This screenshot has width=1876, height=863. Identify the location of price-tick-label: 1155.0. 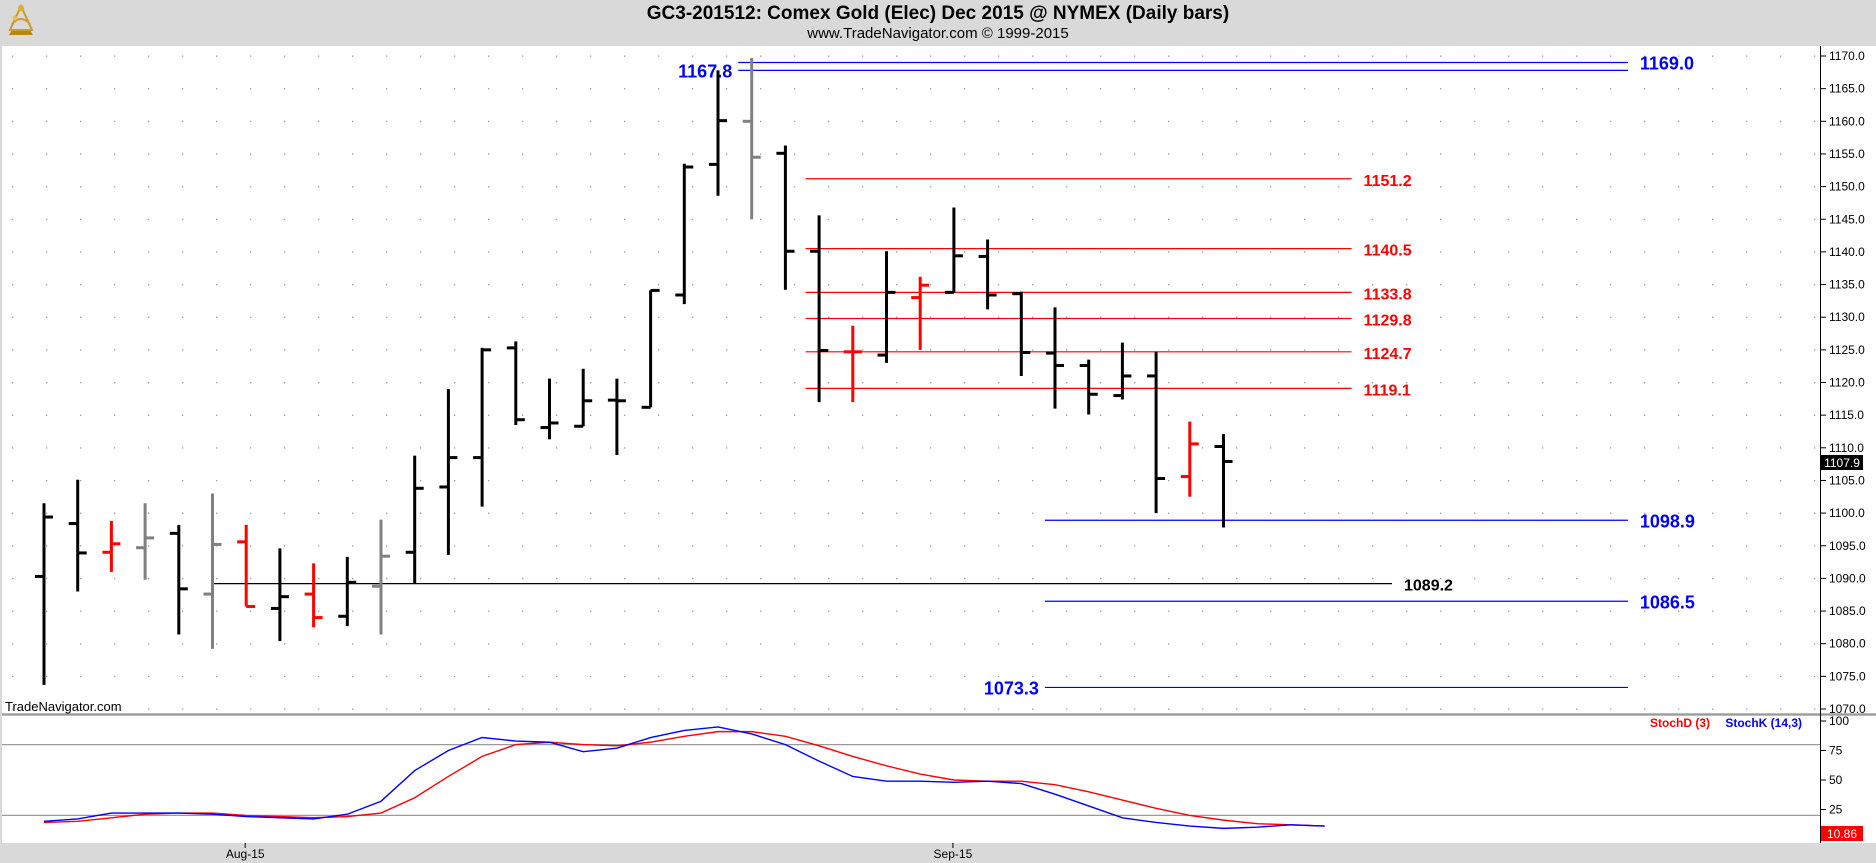
(1847, 154).